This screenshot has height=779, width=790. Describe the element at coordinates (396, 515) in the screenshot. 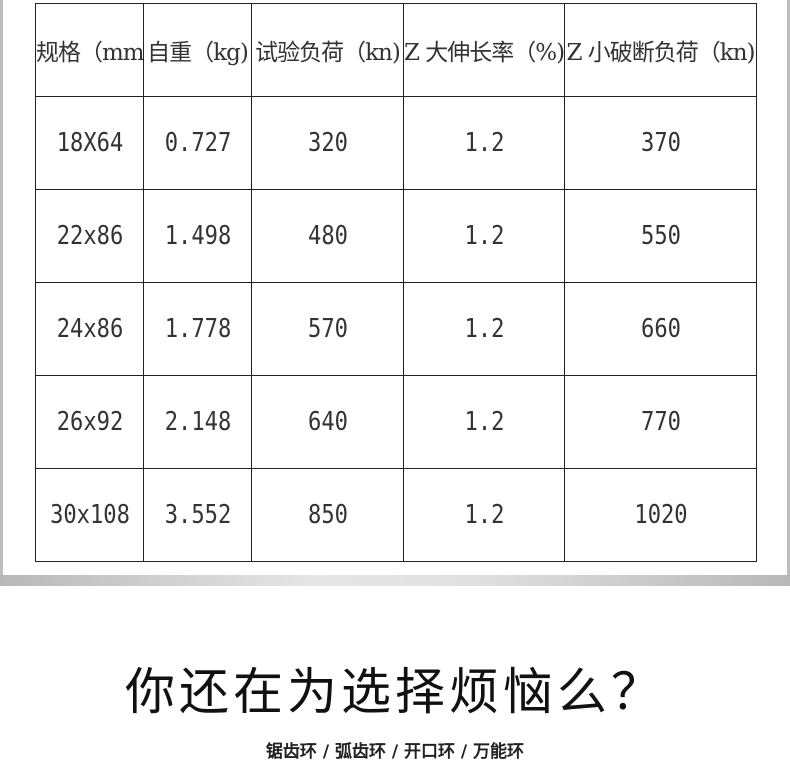

I see `table-row: 30x108 3.552 850 1.2 1020` at that location.